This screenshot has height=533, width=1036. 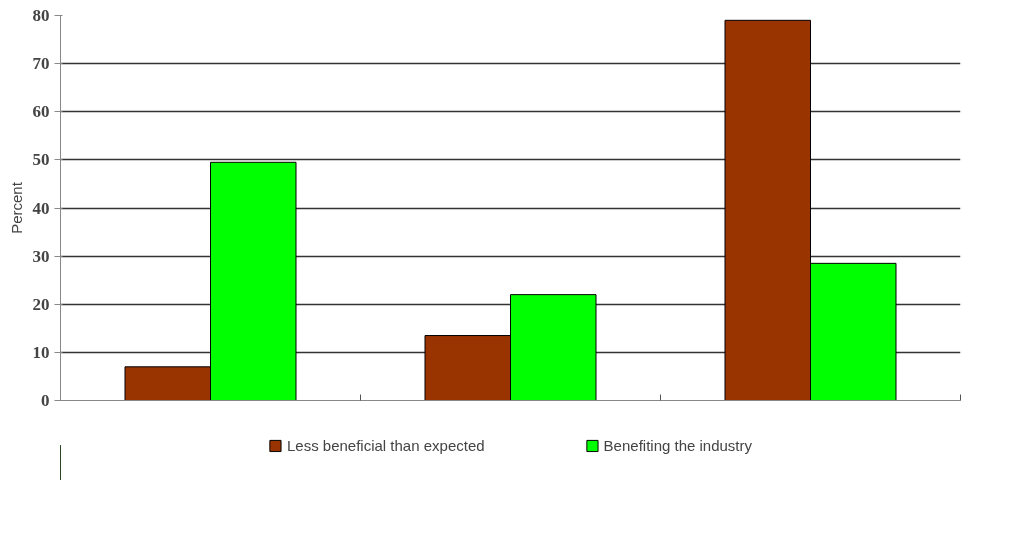 I want to click on legend-label: Benefiting the industry, so click(x=678, y=445).